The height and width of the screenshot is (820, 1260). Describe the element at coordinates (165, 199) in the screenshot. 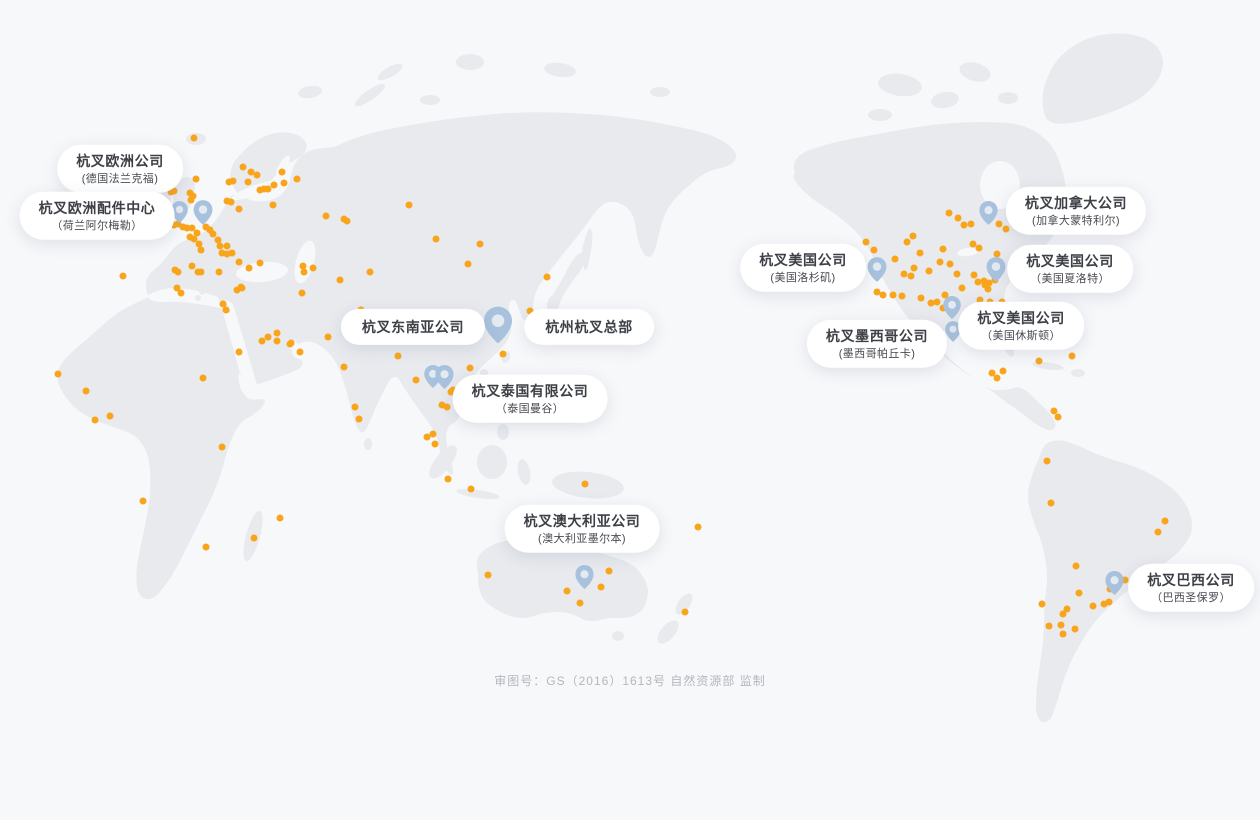

I see `landmass-ireland` at that location.